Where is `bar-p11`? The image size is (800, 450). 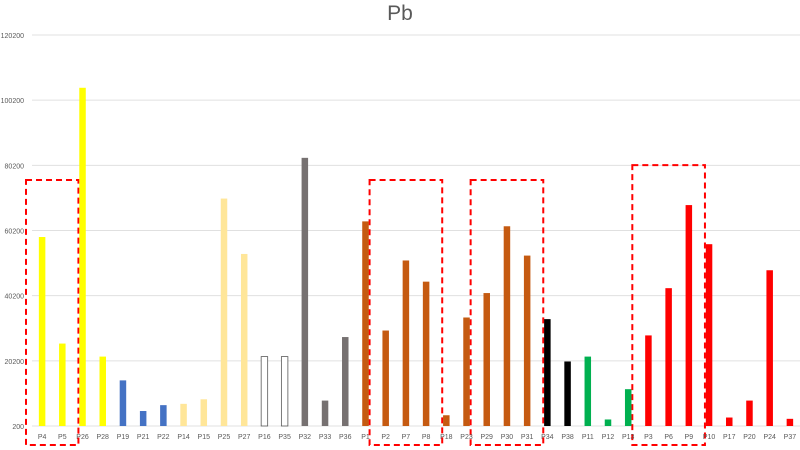 bar-p11 is located at coordinates (588, 391).